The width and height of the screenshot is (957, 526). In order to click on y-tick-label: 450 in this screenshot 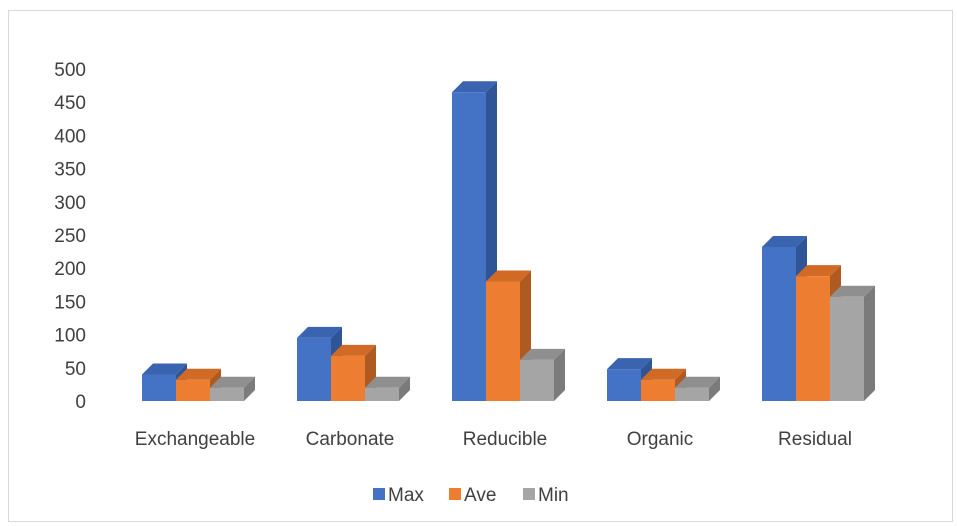, I will do `click(70, 103)`.